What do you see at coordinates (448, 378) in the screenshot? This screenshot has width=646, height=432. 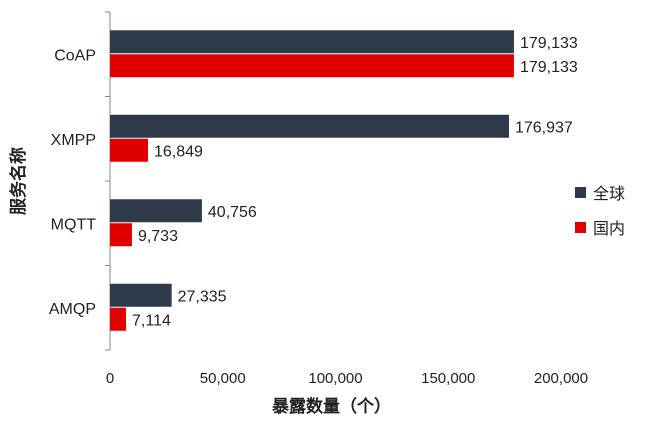 I see `x-tick-label: 150,000` at bounding box center [448, 378].